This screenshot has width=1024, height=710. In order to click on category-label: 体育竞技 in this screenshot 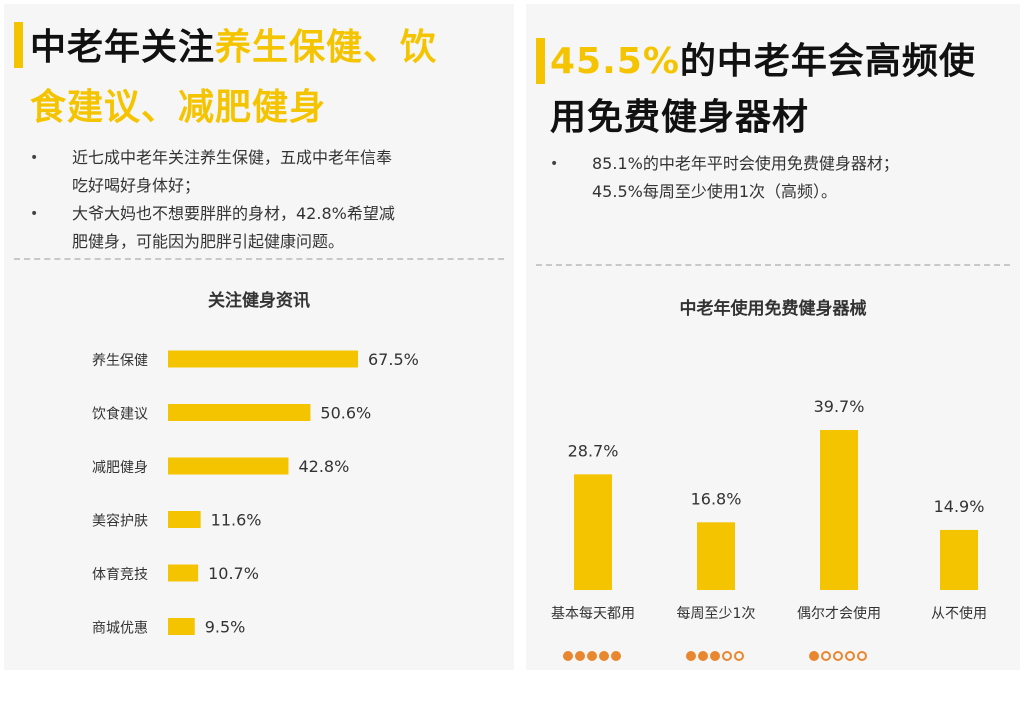, I will do `click(120, 574)`.